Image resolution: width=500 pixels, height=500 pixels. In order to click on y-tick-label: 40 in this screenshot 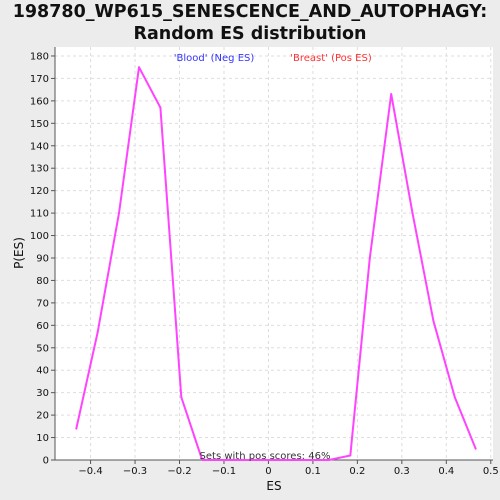, I will do `click(42, 371)`.